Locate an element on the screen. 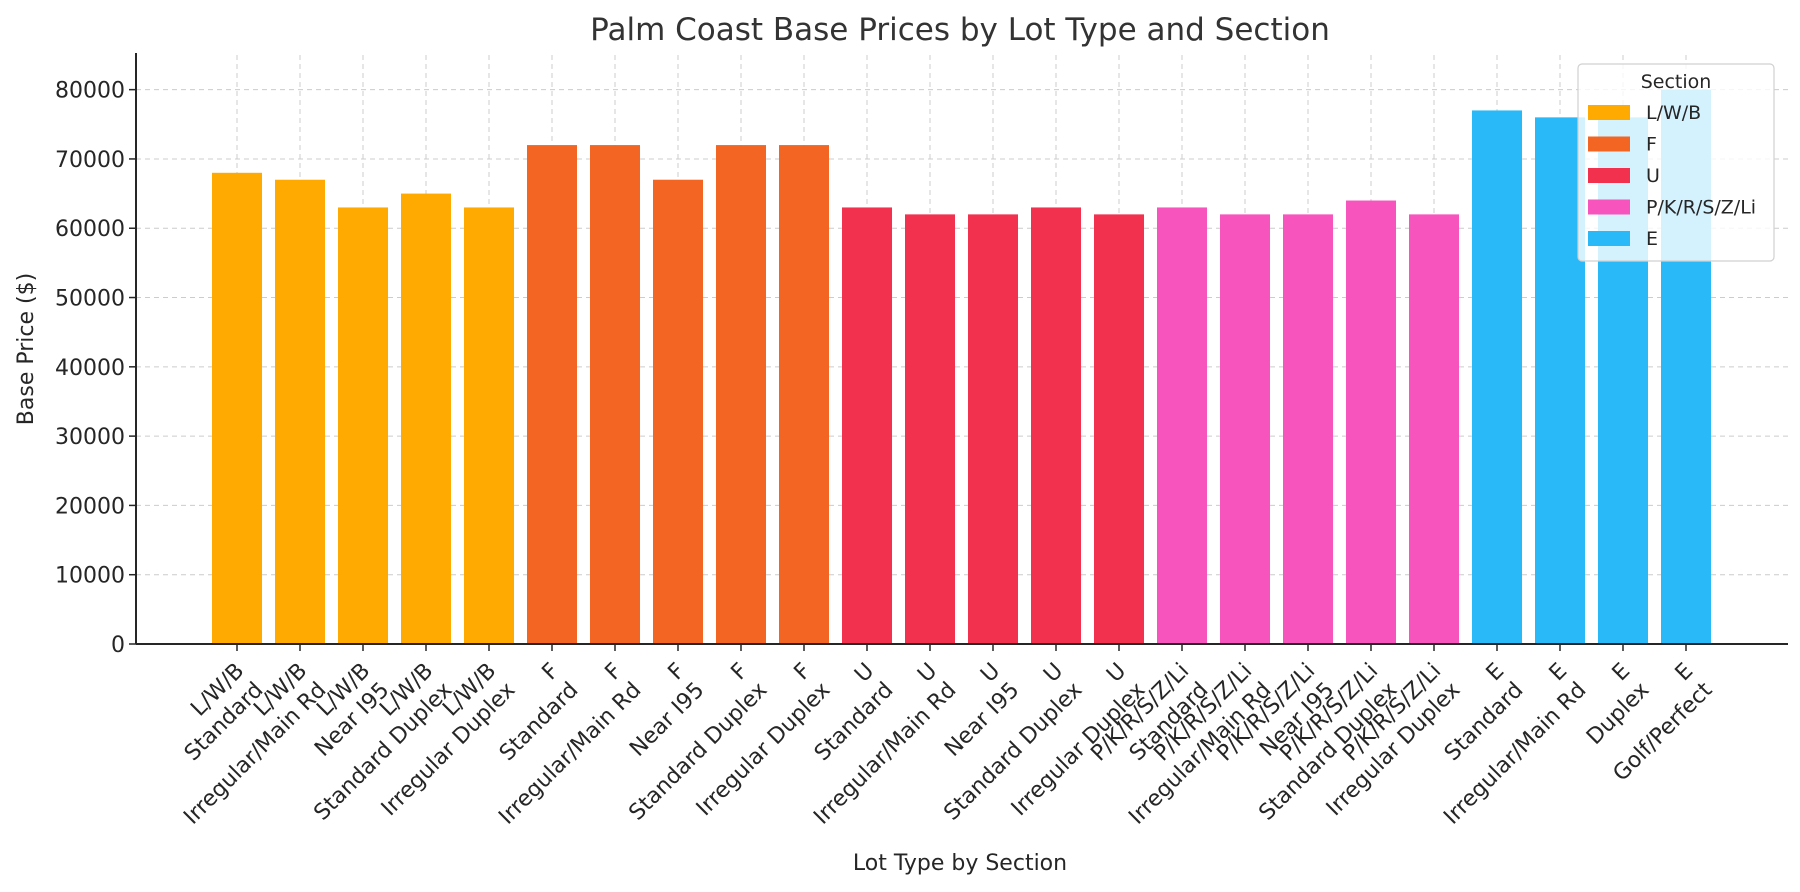 This screenshot has width=1800, height=892. x-axis-title: Lot Type by Section is located at coordinates (960, 863).